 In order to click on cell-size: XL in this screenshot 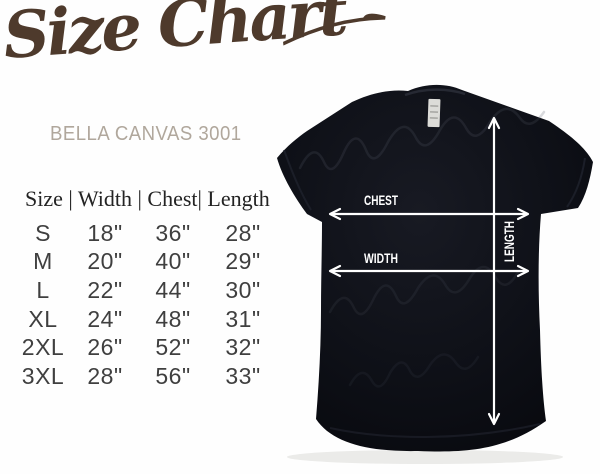, I will do `click(43, 318)`.